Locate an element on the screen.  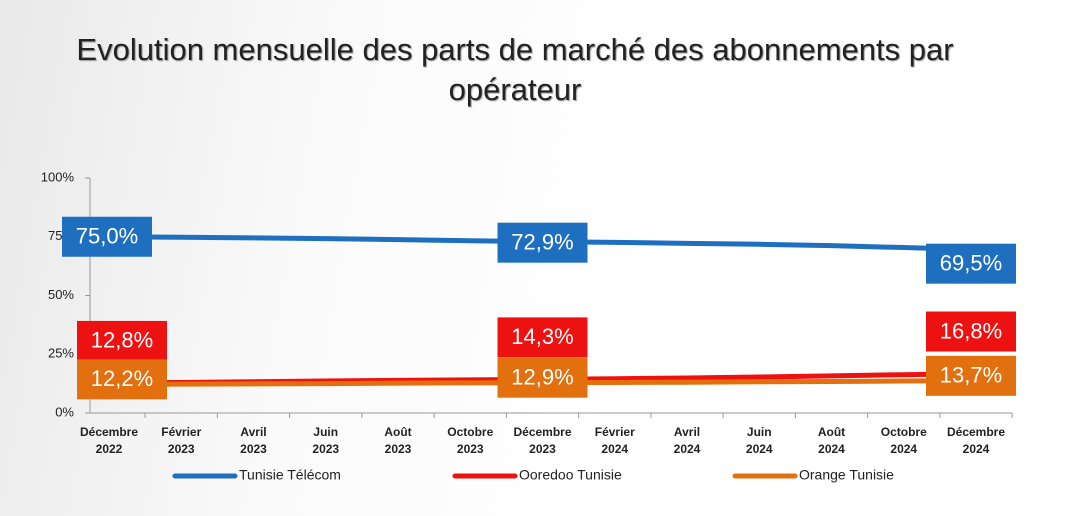
data-label: 72,9% is located at coordinates (542, 241).